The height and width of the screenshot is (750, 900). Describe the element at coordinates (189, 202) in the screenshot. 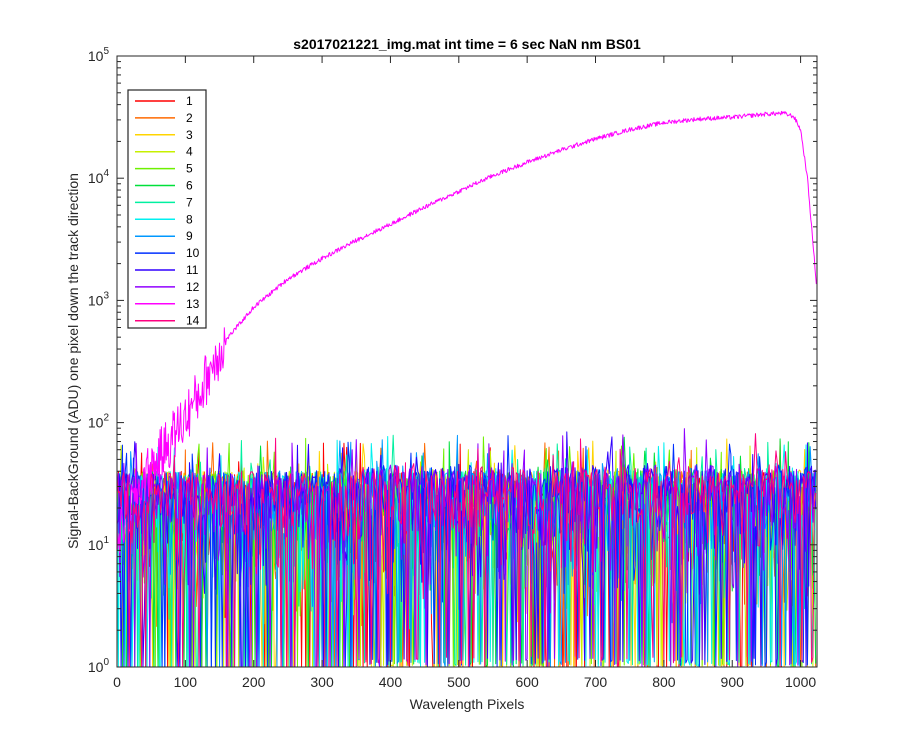

I see `legend-label-7: 7` at that location.